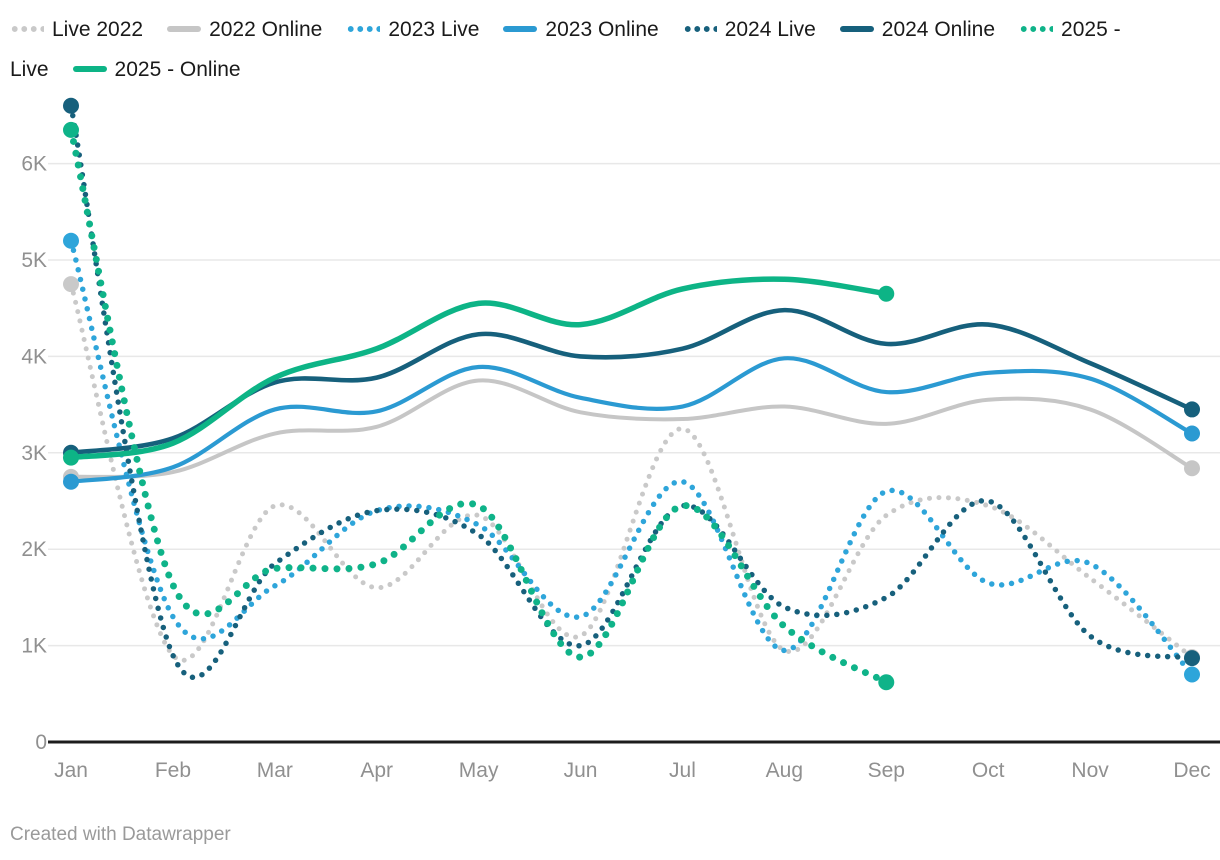 Image resolution: width=1220 pixels, height=860 pixels. Describe the element at coordinates (631, 428) in the screenshot. I see `series-line-2022-online` at that location.